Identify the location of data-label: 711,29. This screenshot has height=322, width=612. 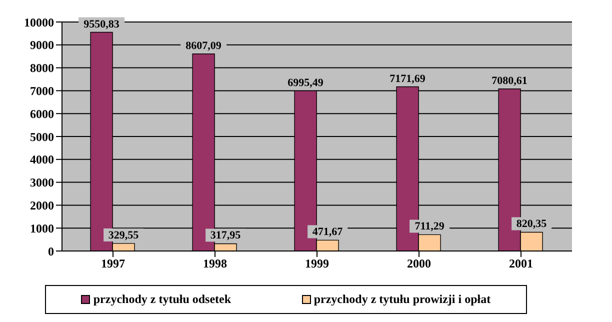
(429, 226).